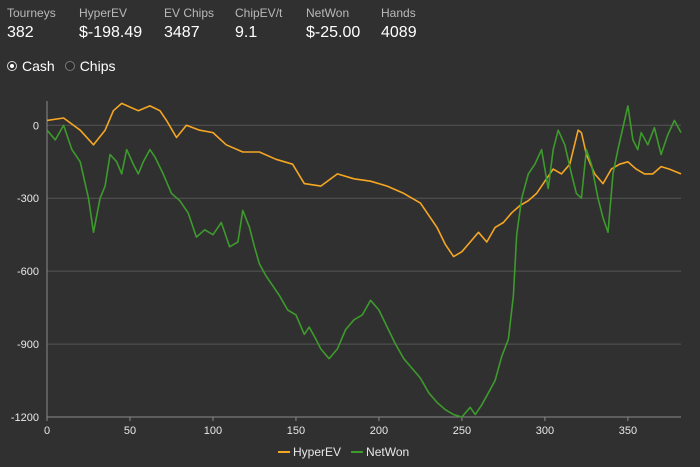 The image size is (700, 467). Describe the element at coordinates (189, 13) in the screenshot. I see `stat-label: EV Chips` at that location.